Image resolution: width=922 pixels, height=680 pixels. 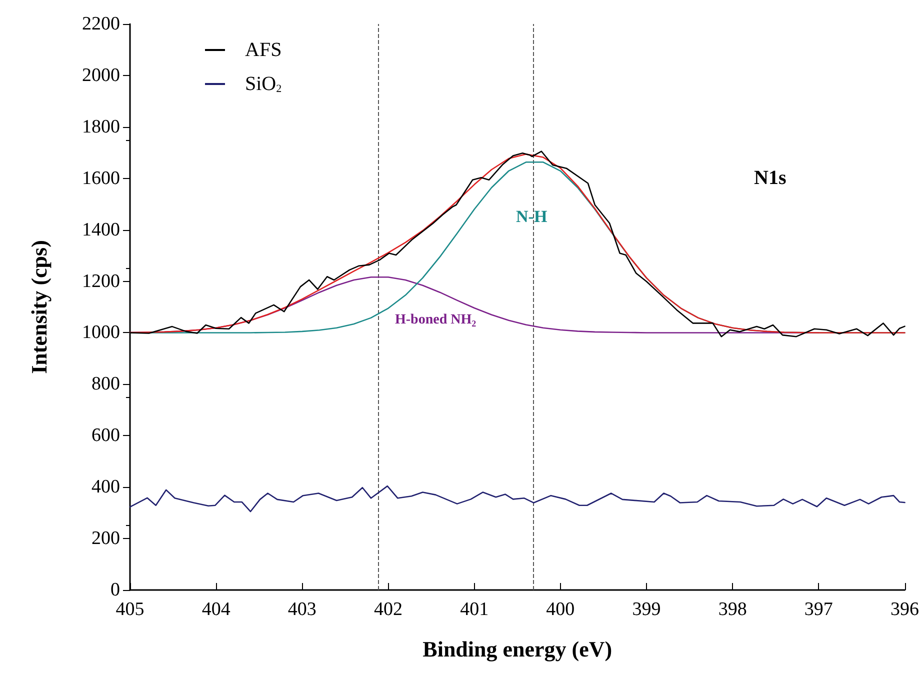 What do you see at coordinates (532, 216) in the screenshot?
I see `annotation: N-H` at bounding box center [532, 216].